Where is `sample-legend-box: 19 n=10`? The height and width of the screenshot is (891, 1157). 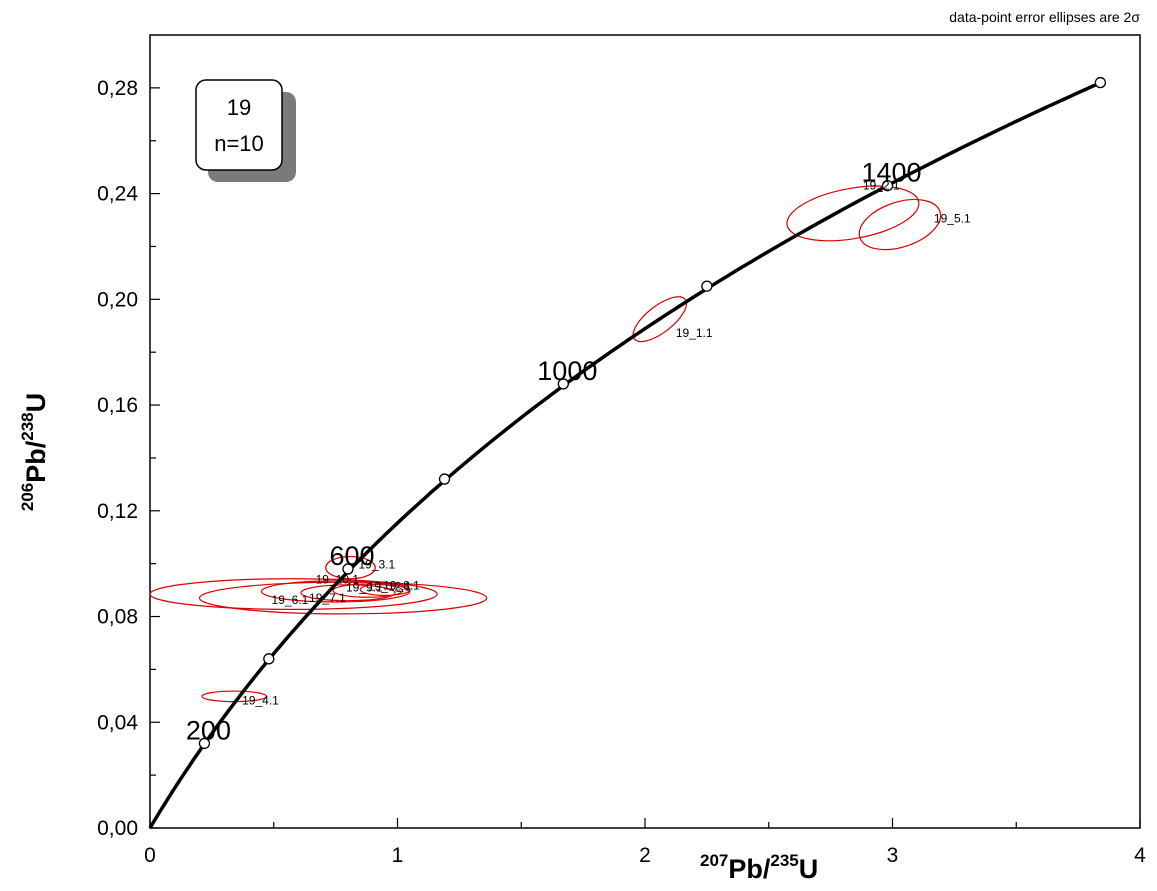
sample-legend-box: 19 n=10 is located at coordinates (245, 130).